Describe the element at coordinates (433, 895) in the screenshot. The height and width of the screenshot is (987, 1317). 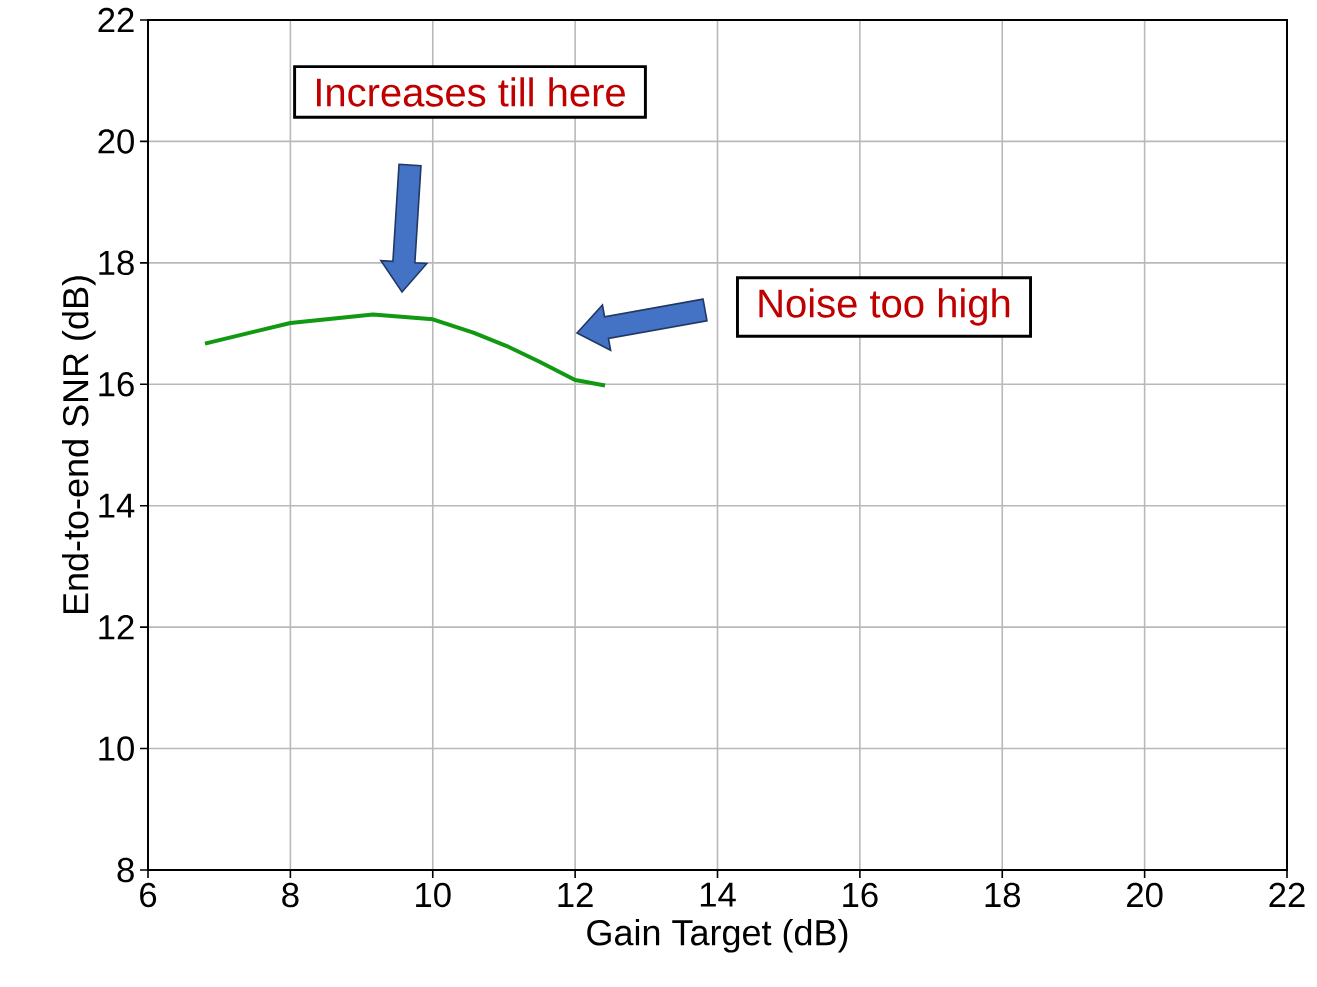
I see `x-tick-label: 10` at that location.